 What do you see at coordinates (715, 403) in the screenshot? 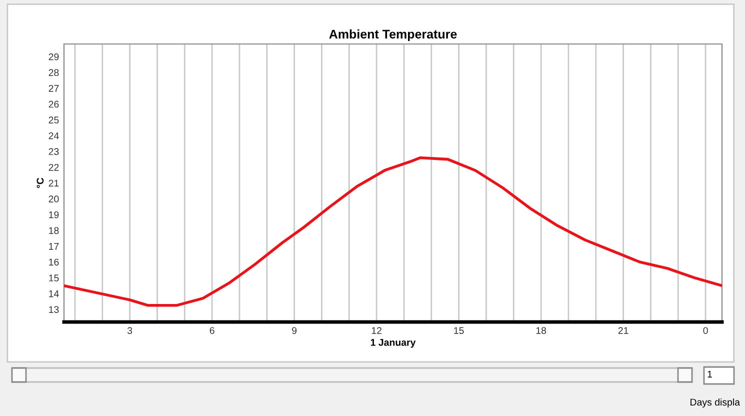
I see `text: Days displa` at bounding box center [715, 403].